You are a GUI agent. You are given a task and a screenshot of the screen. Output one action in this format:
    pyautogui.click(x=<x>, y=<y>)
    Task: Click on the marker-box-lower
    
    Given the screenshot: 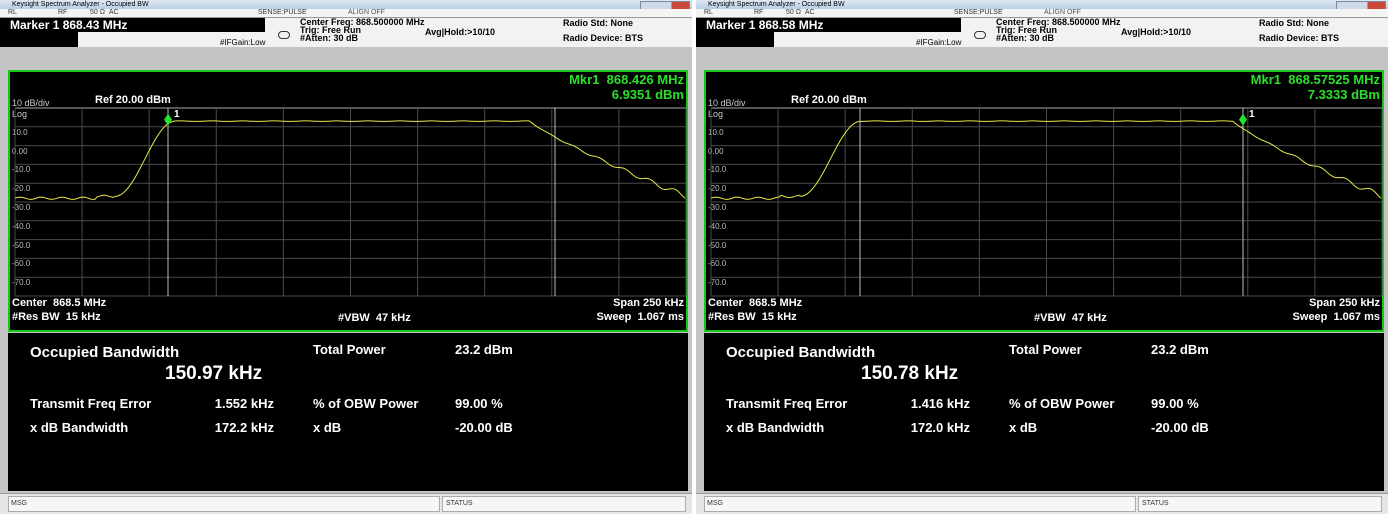 What is the action you would take?
    pyautogui.click(x=39, y=39)
    